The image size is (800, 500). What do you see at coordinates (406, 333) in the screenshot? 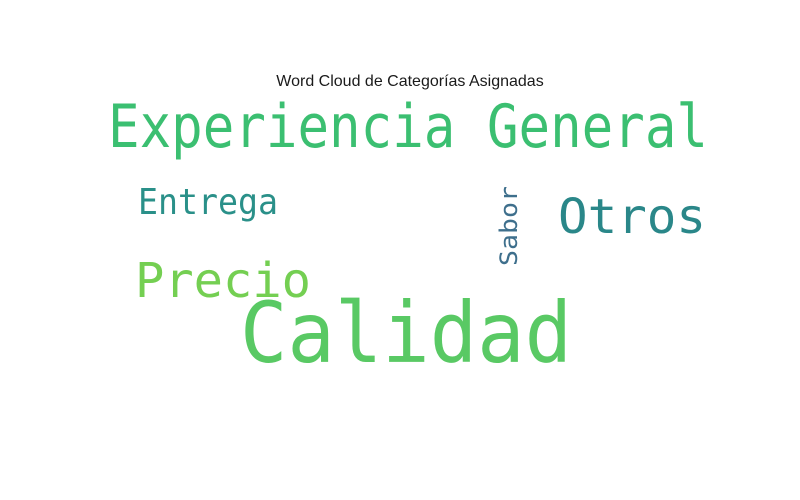
I see `word-calidad: Calidad` at bounding box center [406, 333].